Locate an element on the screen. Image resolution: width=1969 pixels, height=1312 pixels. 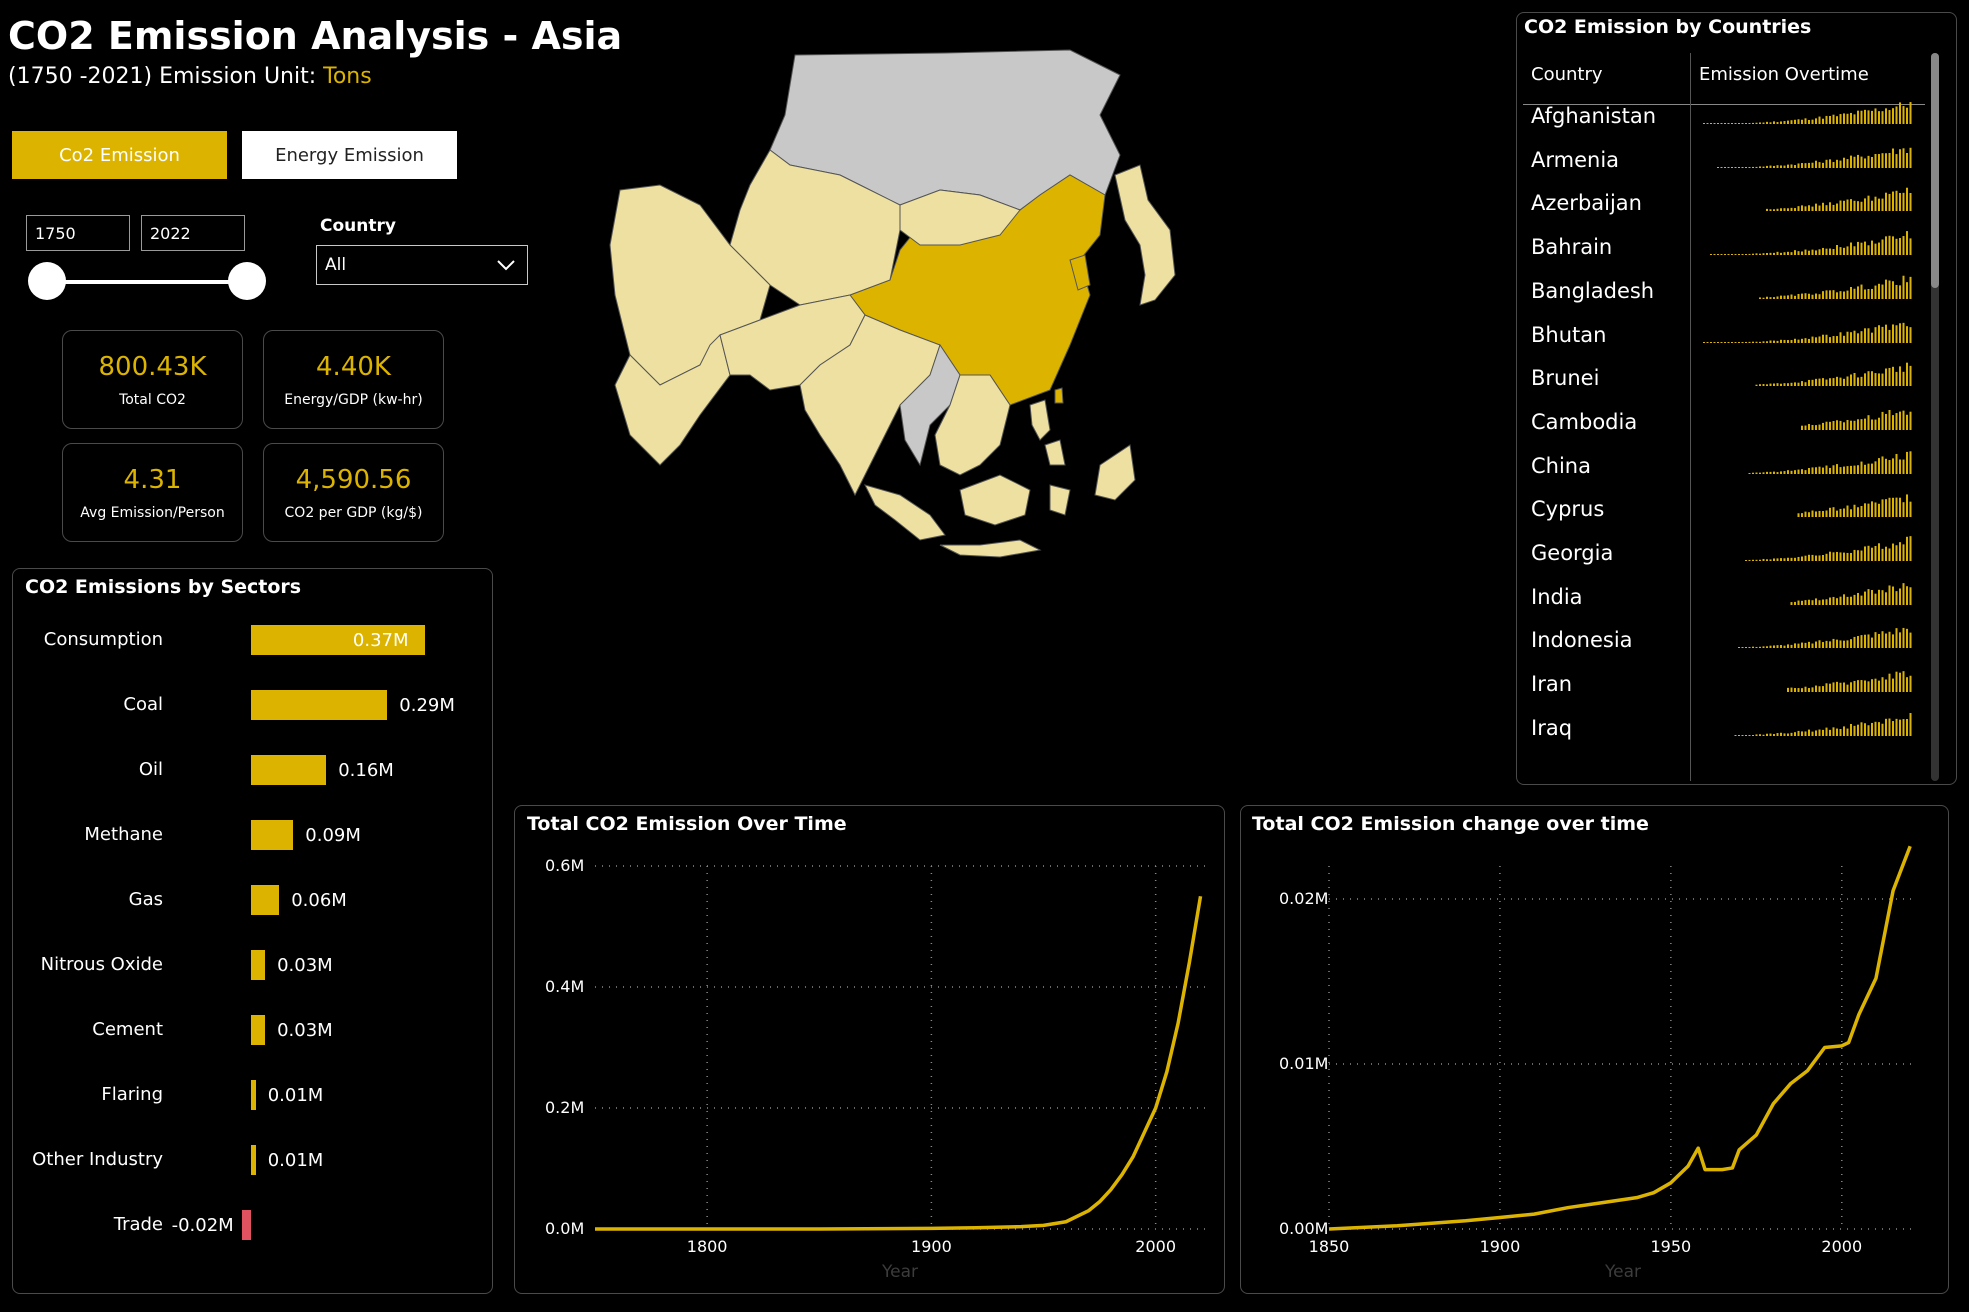
country-name: Azerbaijan is located at coordinates (1586, 203).